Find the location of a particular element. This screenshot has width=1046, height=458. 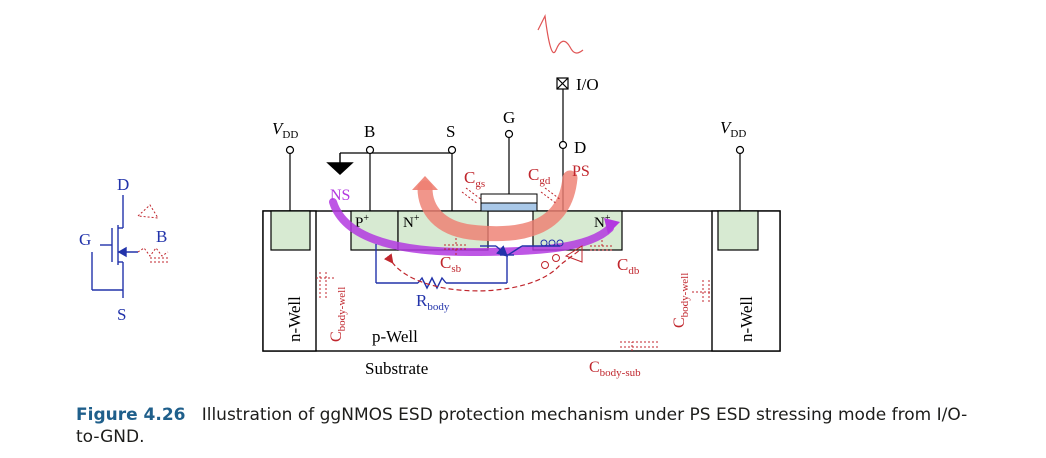

terminal-nodes is located at coordinates (515, 142).